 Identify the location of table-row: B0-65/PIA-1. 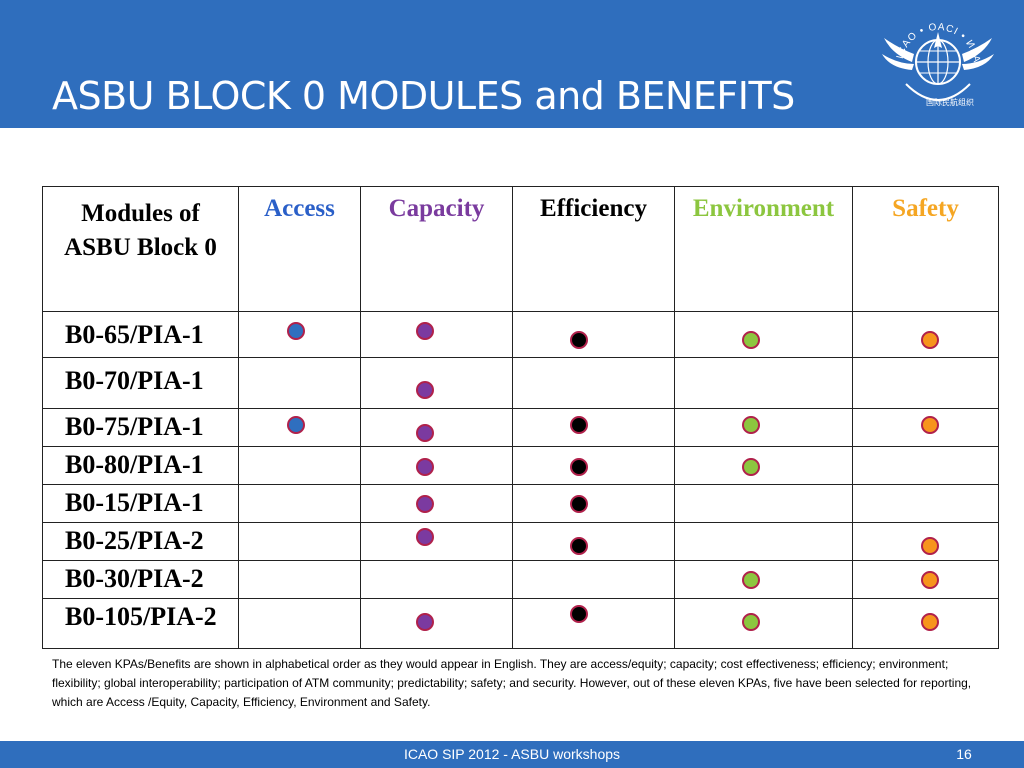
(520, 334).